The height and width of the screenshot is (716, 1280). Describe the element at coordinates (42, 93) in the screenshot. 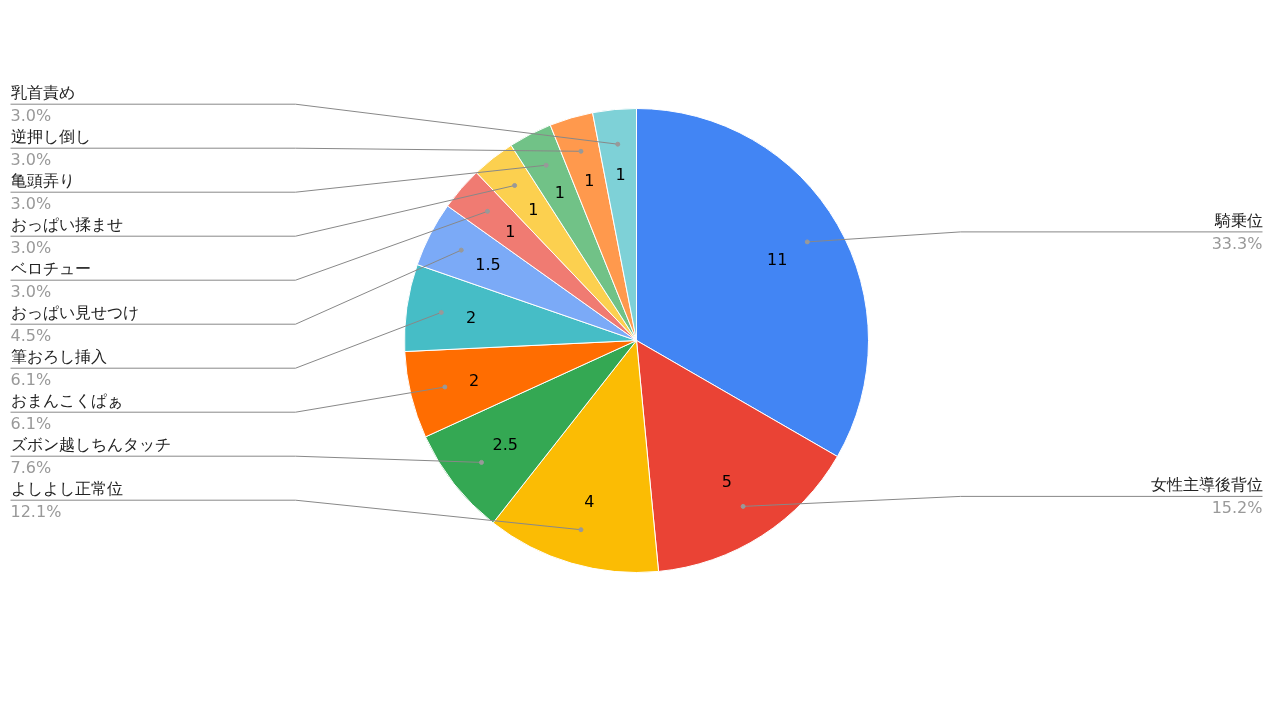

I see `slice-label: 乳首責め` at that location.